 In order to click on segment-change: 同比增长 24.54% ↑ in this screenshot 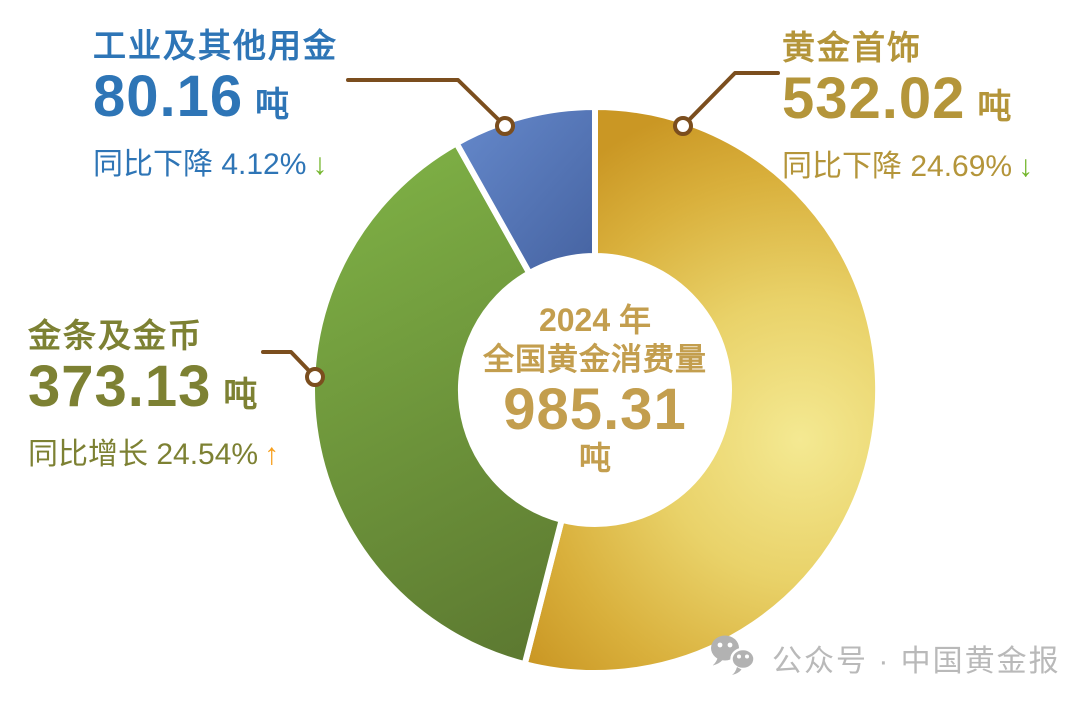, I will do `click(153, 455)`.